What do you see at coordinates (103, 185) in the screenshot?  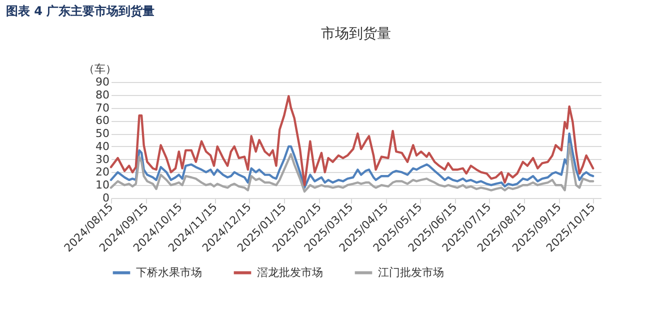 I see `y-tick-label: 10` at bounding box center [103, 185].